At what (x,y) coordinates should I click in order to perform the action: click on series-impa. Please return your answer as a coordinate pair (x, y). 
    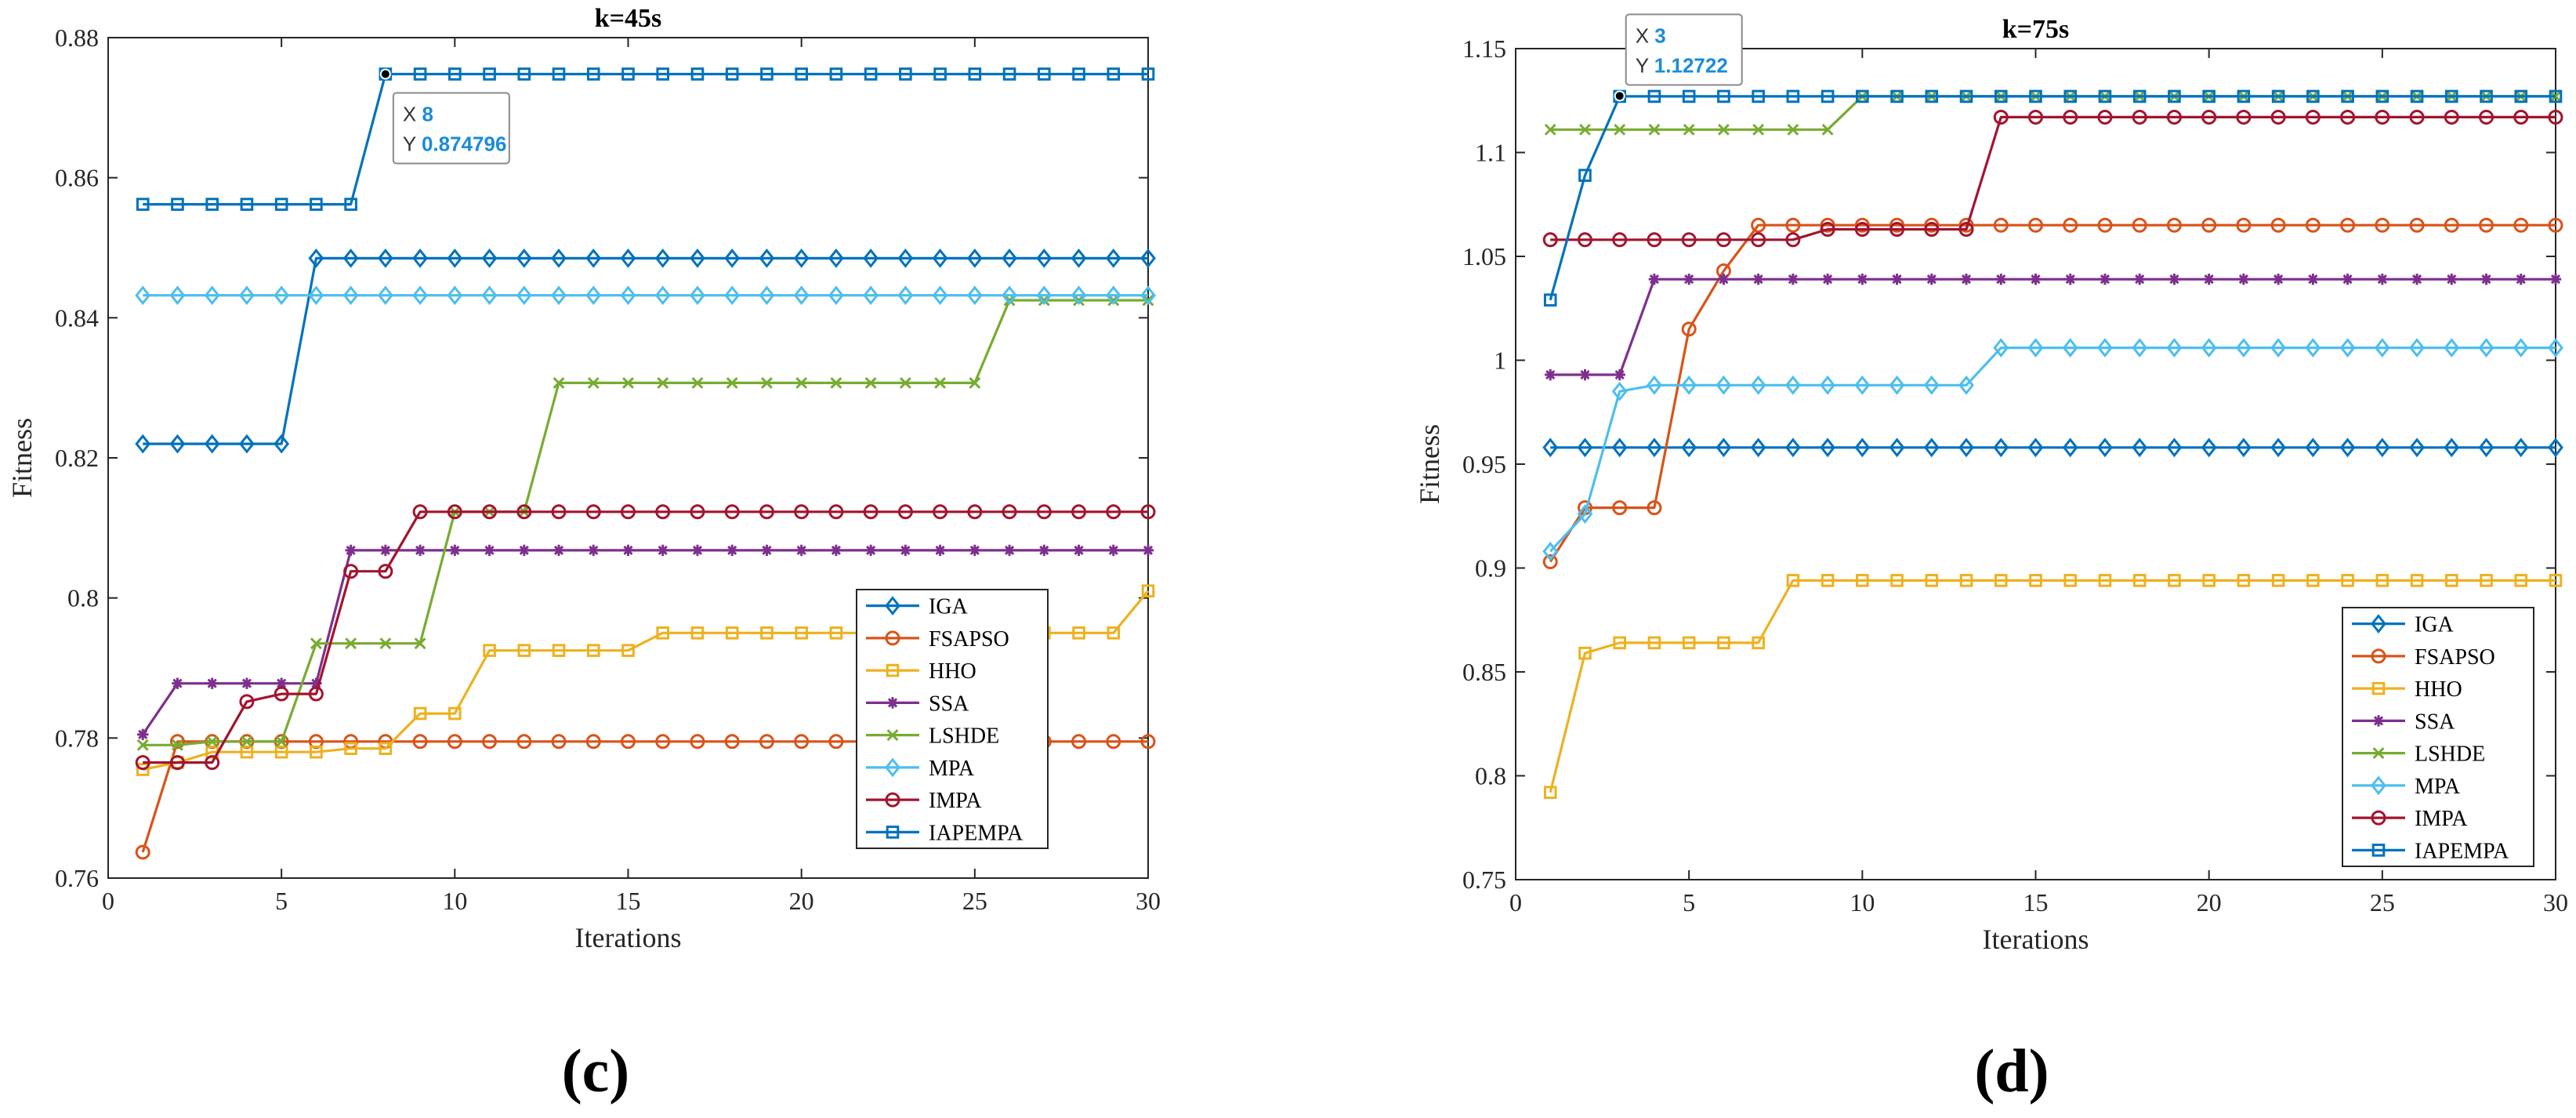
    Looking at the image, I should click on (645, 637).